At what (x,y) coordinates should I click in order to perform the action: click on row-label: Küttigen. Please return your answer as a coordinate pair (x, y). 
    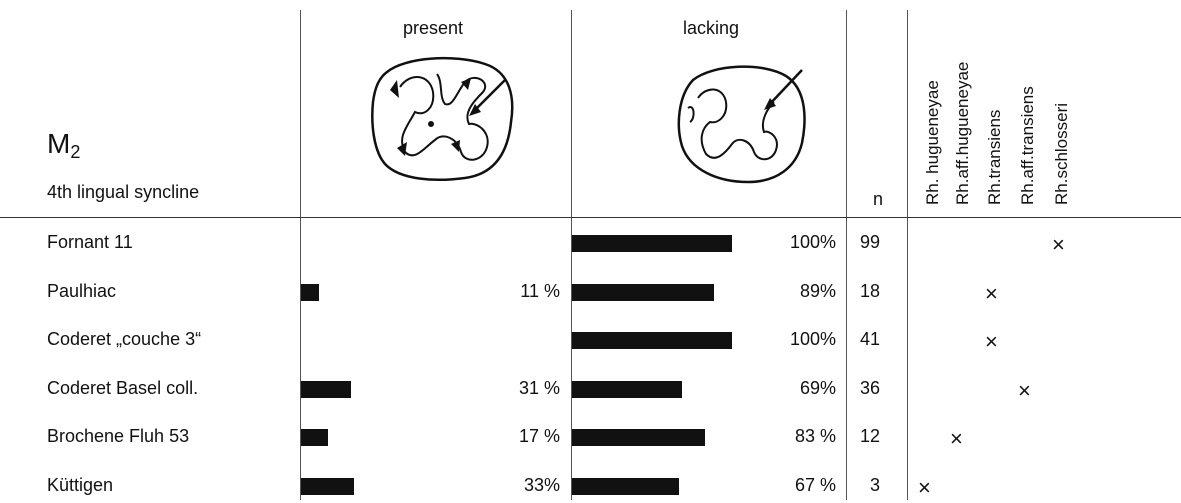
    Looking at the image, I should click on (80, 484).